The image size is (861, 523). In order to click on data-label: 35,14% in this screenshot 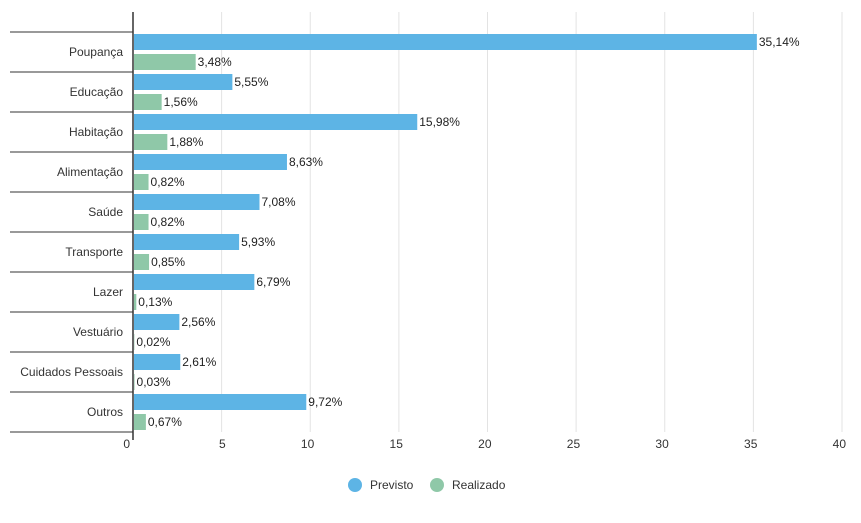, I will do `click(779, 42)`.